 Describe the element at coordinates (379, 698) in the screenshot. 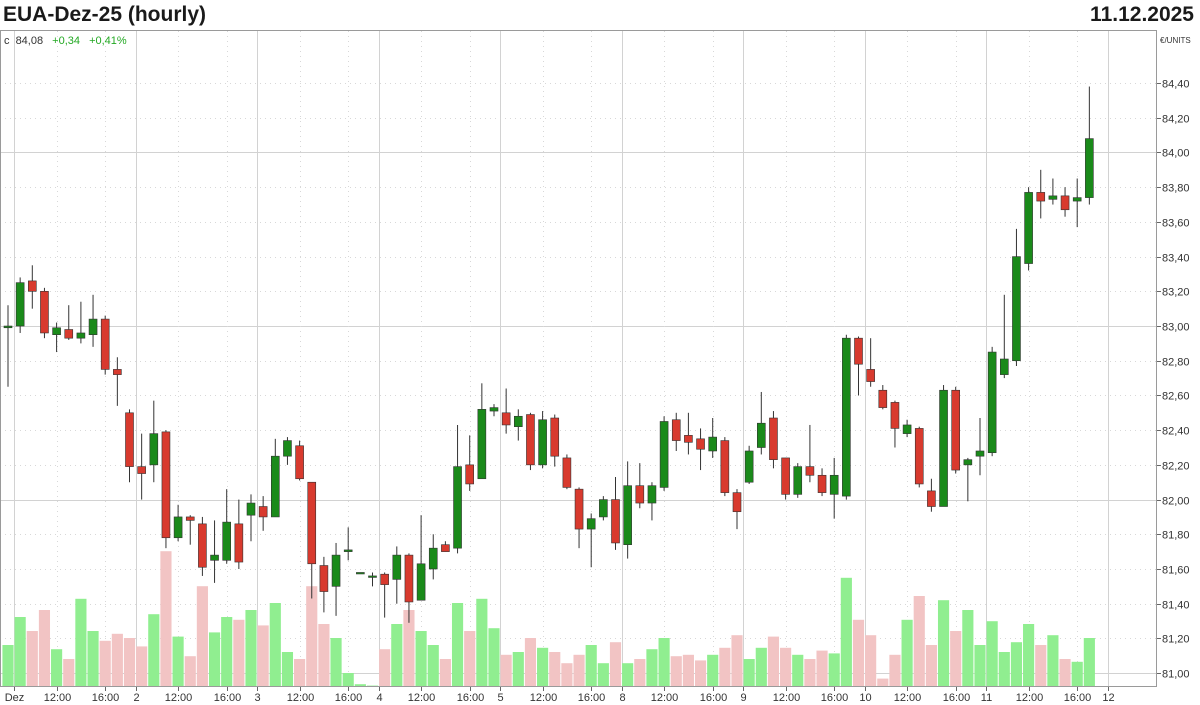

I see `x-tick-label: 4` at that location.